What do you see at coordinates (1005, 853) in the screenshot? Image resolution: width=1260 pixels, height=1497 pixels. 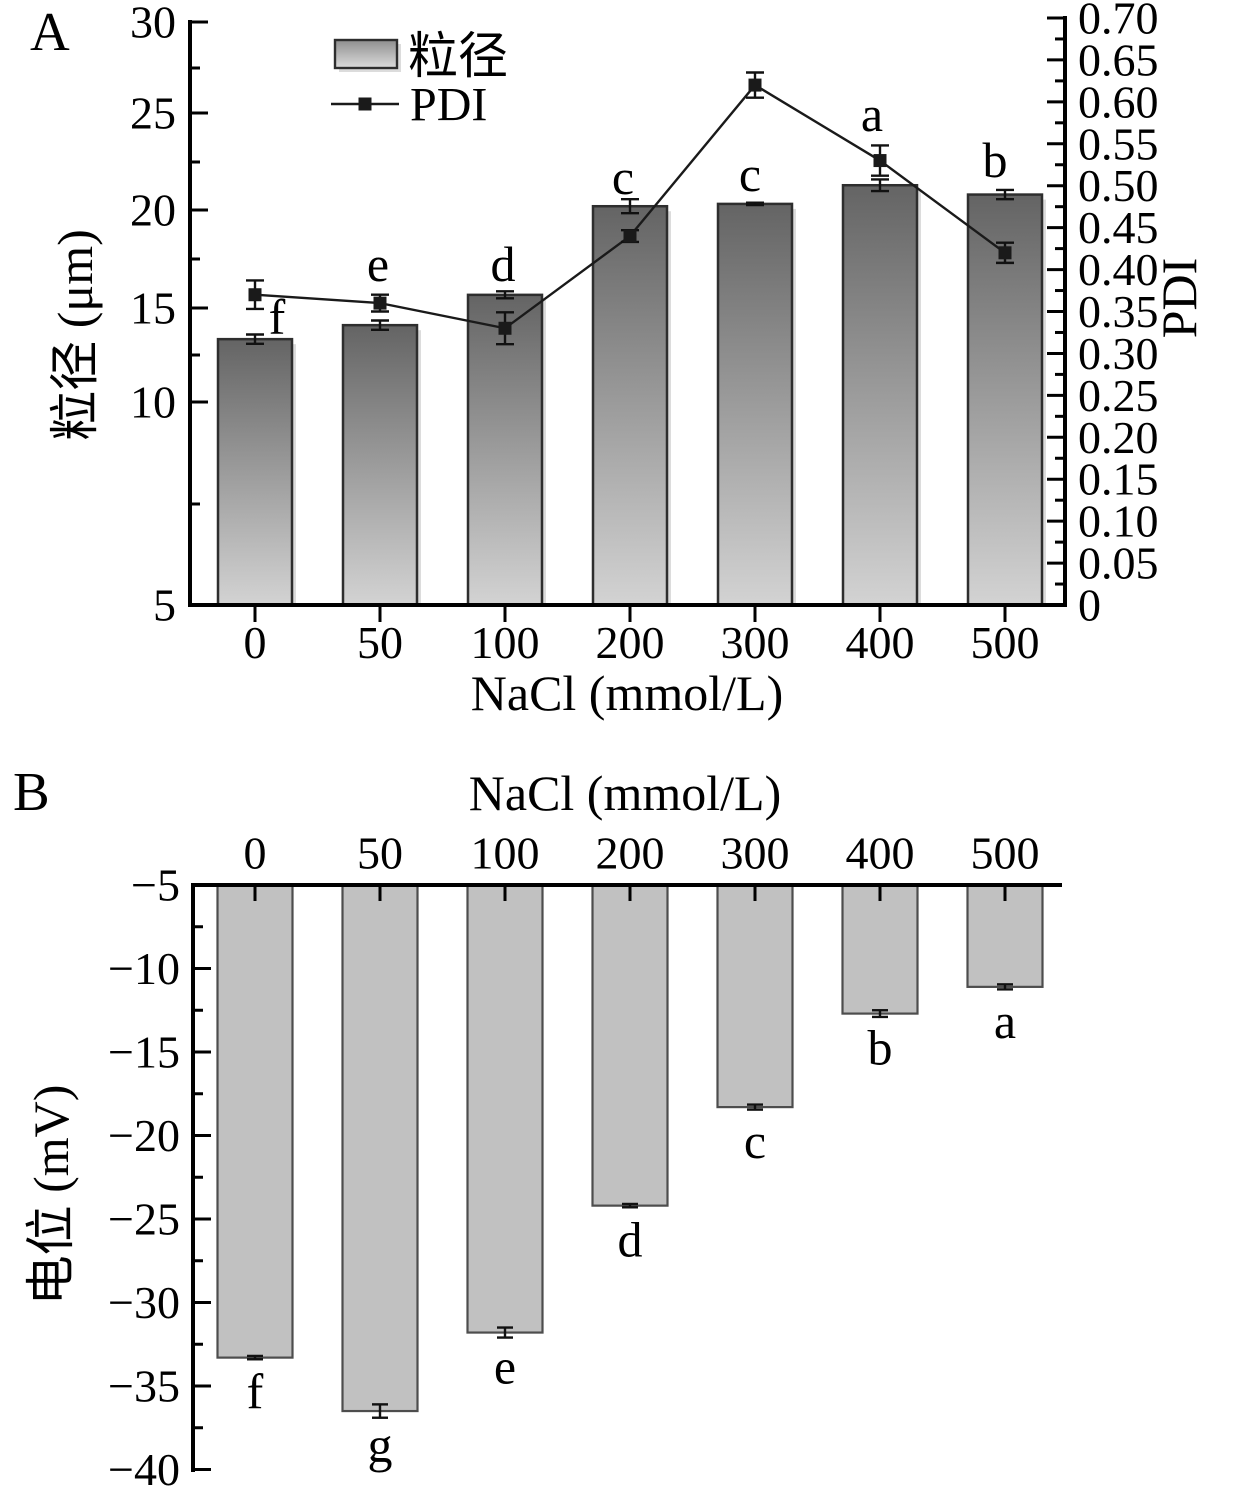 I see `top-tick-label: 500` at bounding box center [1005, 853].